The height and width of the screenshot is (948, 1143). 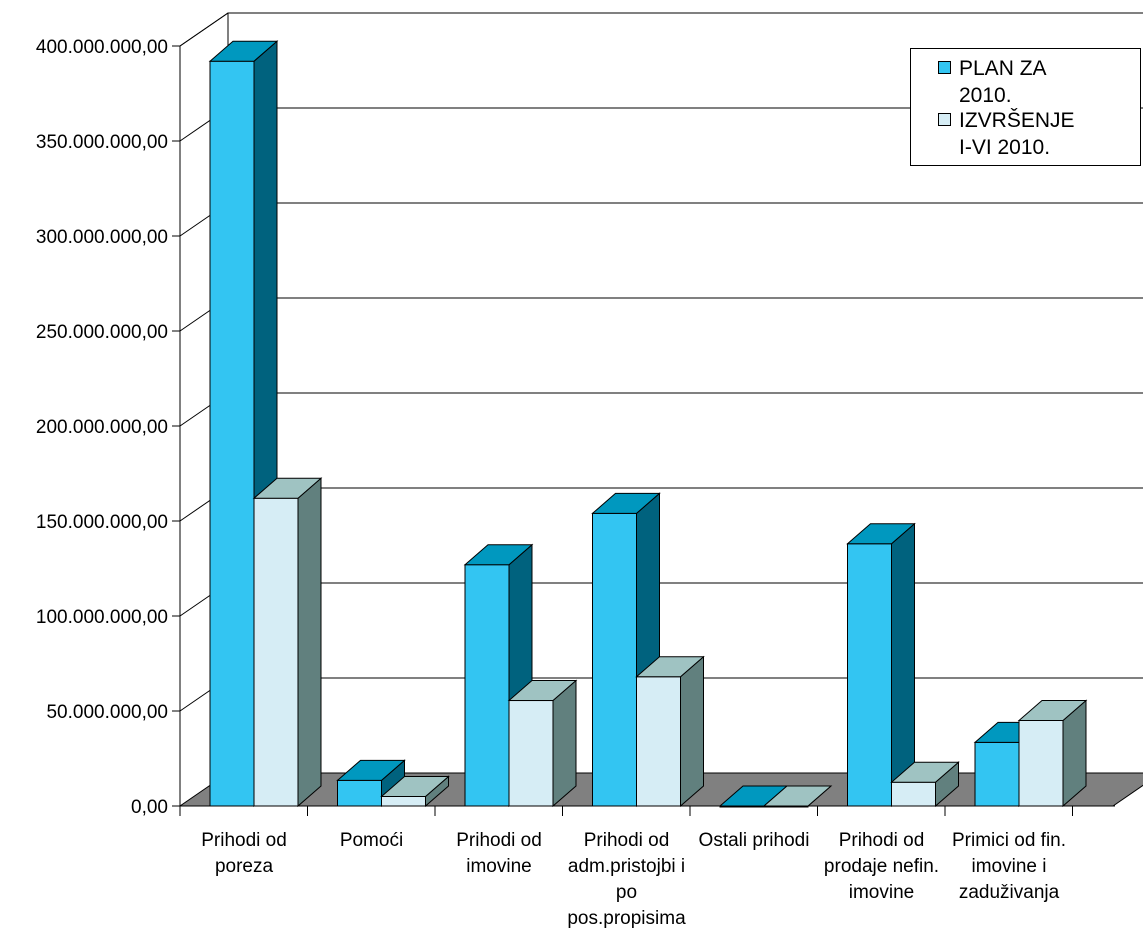 I want to click on bar-plan-side, so click(x=903, y=665).